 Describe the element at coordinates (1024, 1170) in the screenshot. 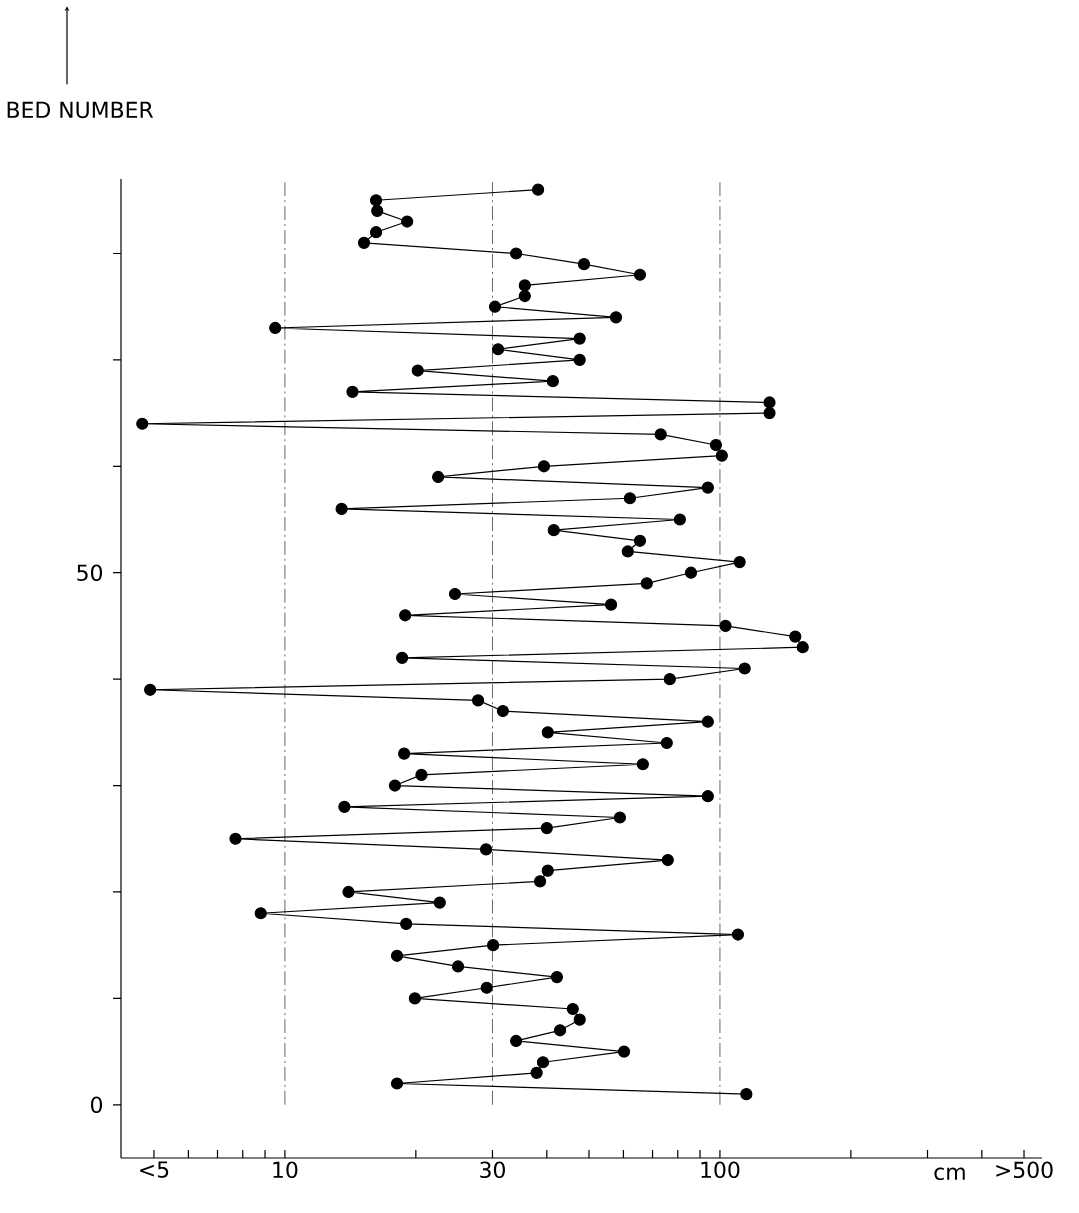

I see `x-tick-label: >500` at that location.